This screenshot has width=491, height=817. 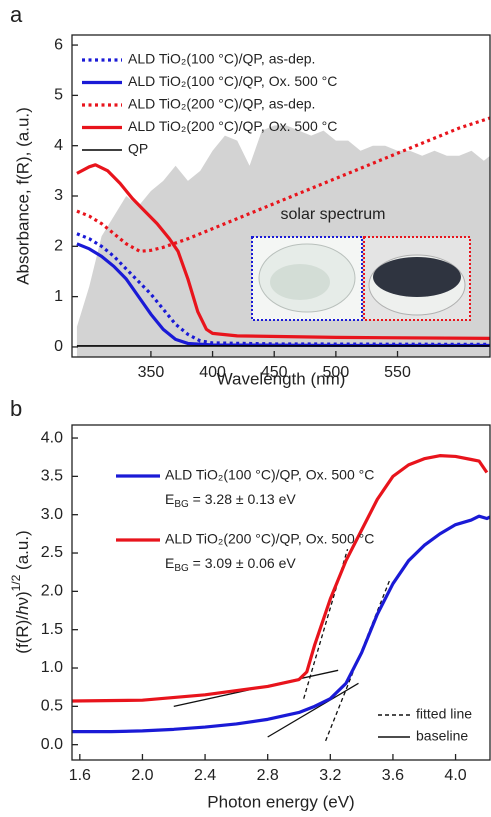 I want to click on y-tick-label: 5, so click(x=58, y=95).